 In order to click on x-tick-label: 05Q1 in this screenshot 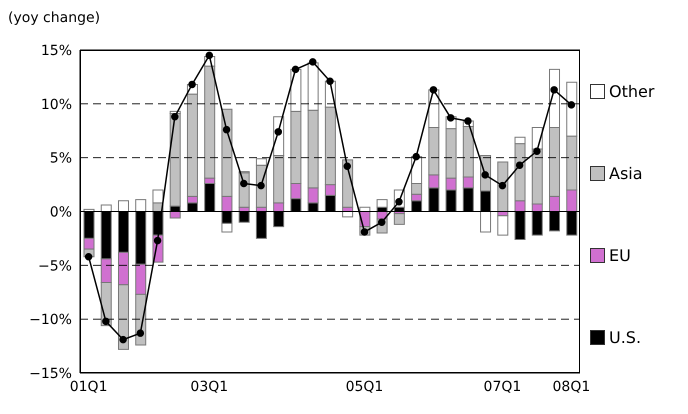, I will do `click(365, 386)`.